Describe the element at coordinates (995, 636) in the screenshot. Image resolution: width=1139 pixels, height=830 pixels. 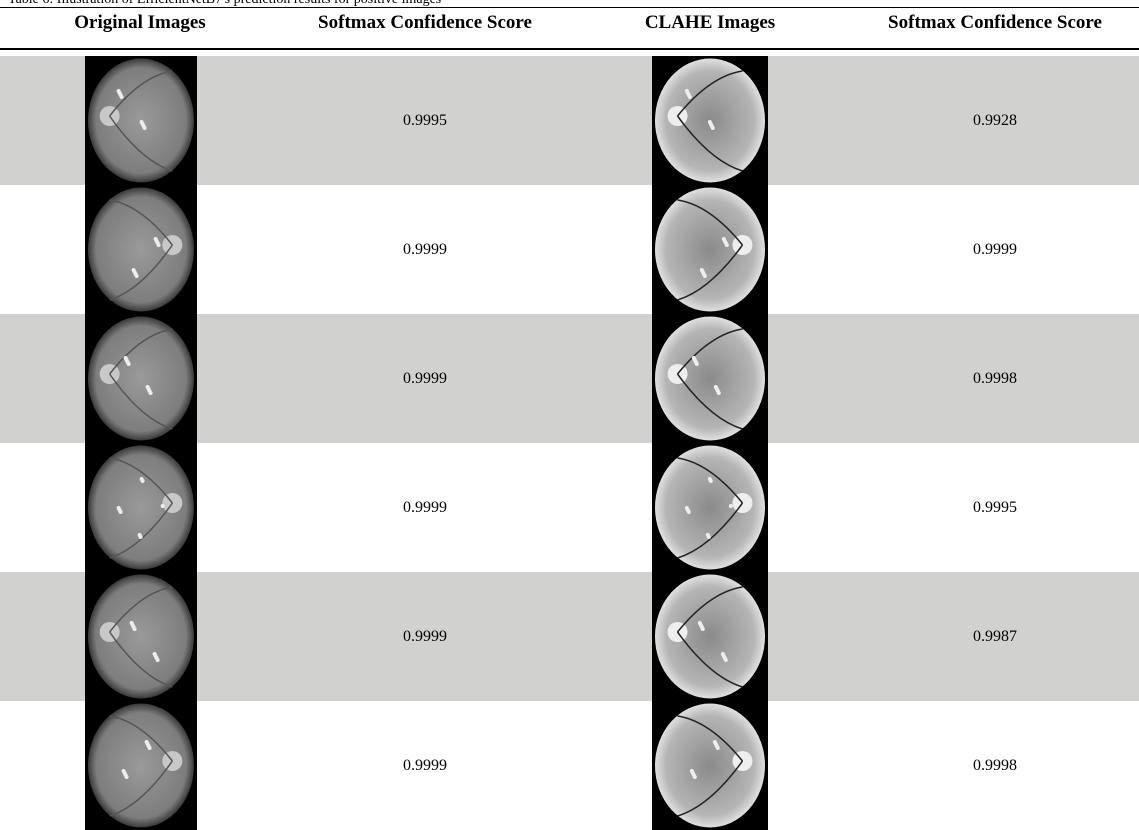
I see `confidence-score: 0.9987` at that location.